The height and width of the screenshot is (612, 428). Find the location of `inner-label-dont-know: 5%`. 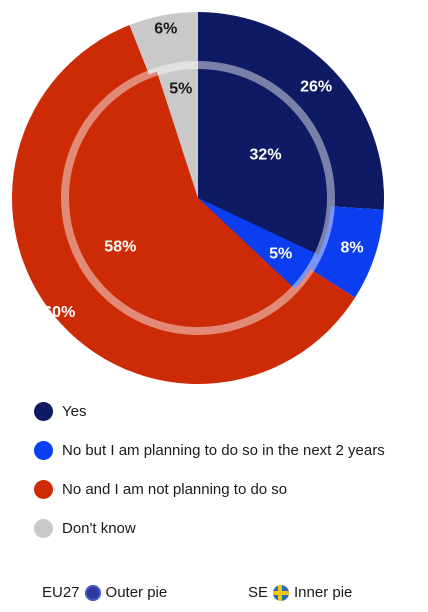

inner-label-dont-know: 5% is located at coordinates (180, 89).